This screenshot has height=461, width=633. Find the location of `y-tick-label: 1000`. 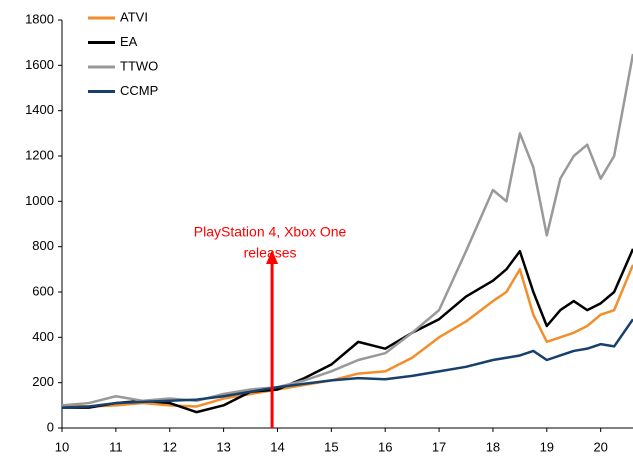

y-tick-label: 1000 is located at coordinates (39, 200).